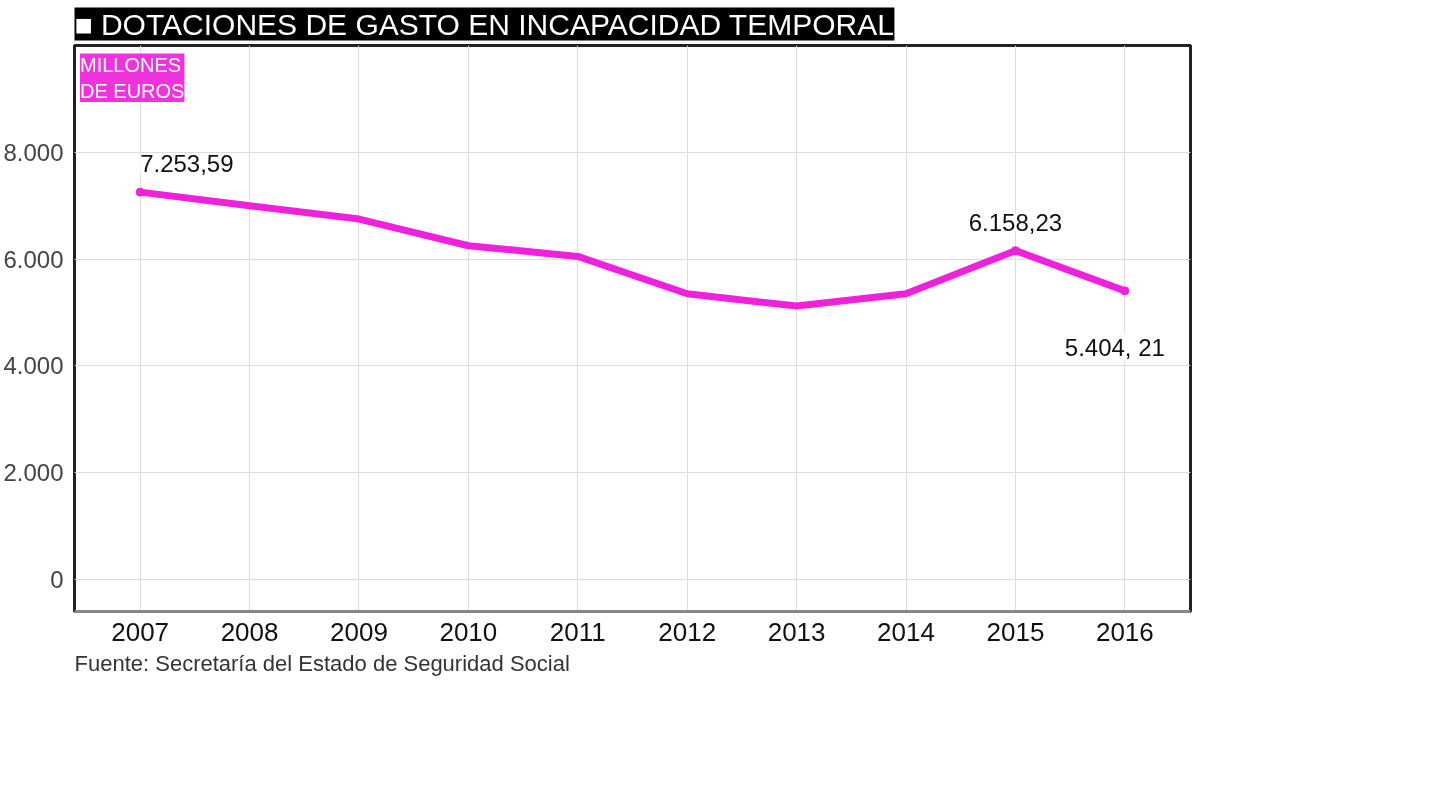 This screenshot has width=1440, height=810. What do you see at coordinates (1124, 631) in the screenshot?
I see `x-tick-label: 2016` at bounding box center [1124, 631].